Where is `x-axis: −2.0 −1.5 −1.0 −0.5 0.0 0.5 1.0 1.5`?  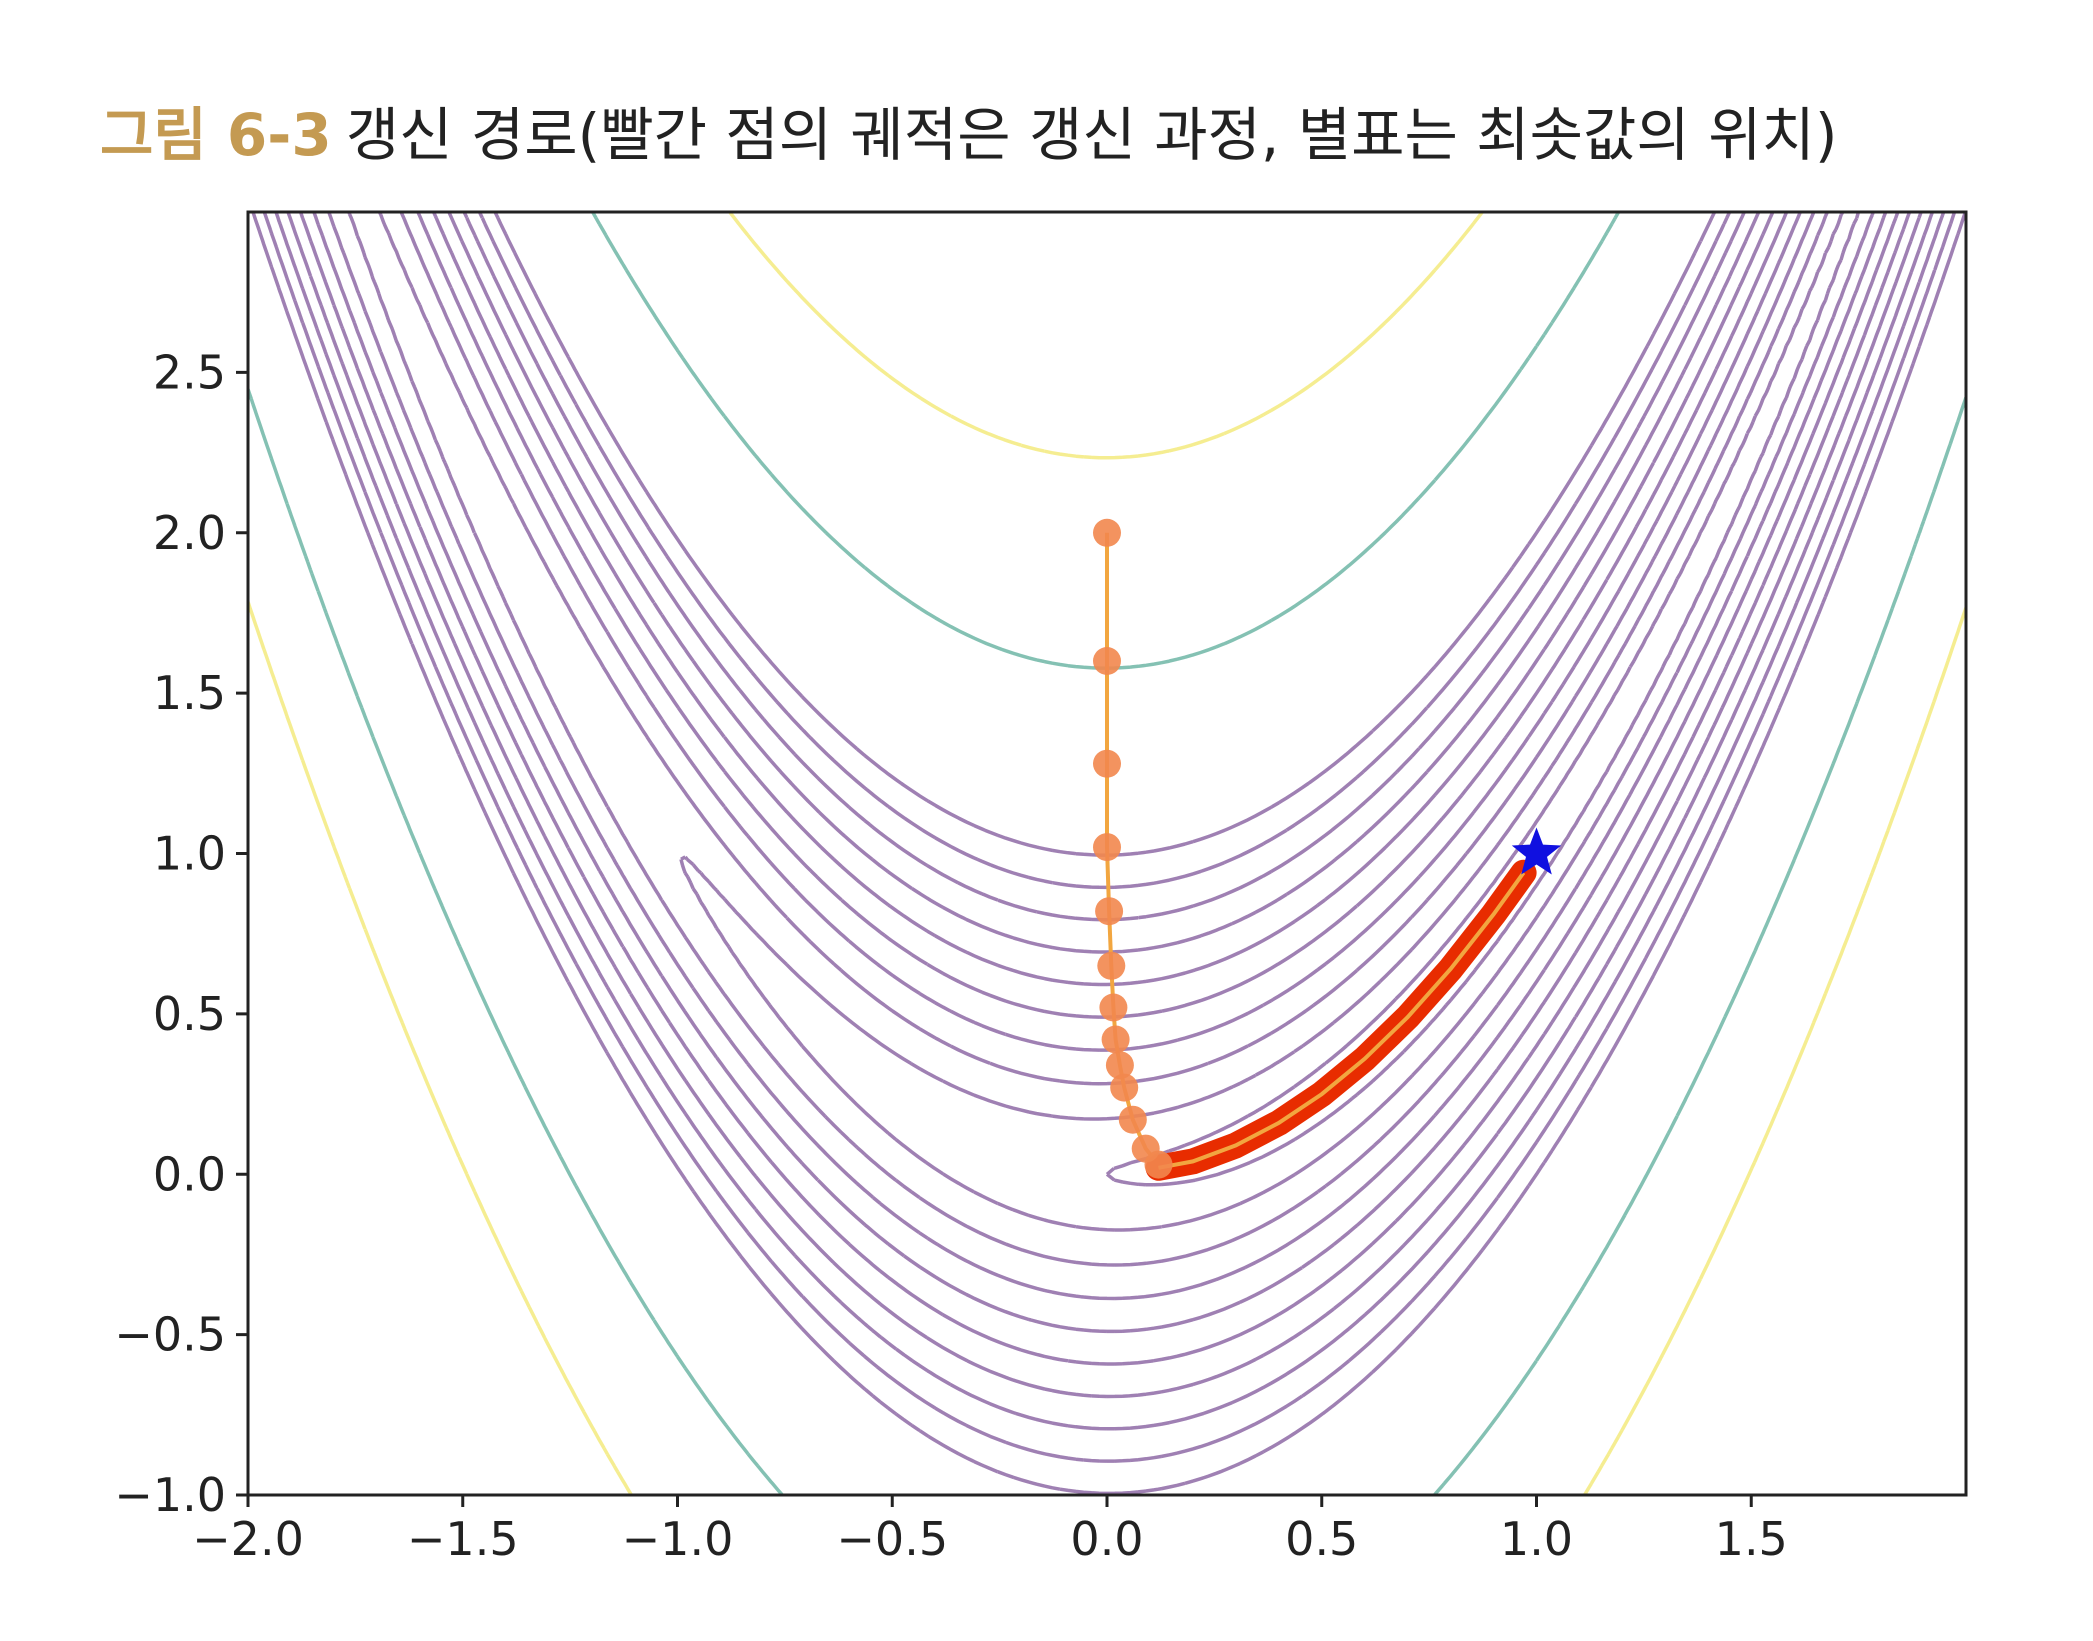 x-axis: −2.0 −1.5 −1.0 −0.5 0.0 0.5 1.0 1.5 is located at coordinates (990, 1530).